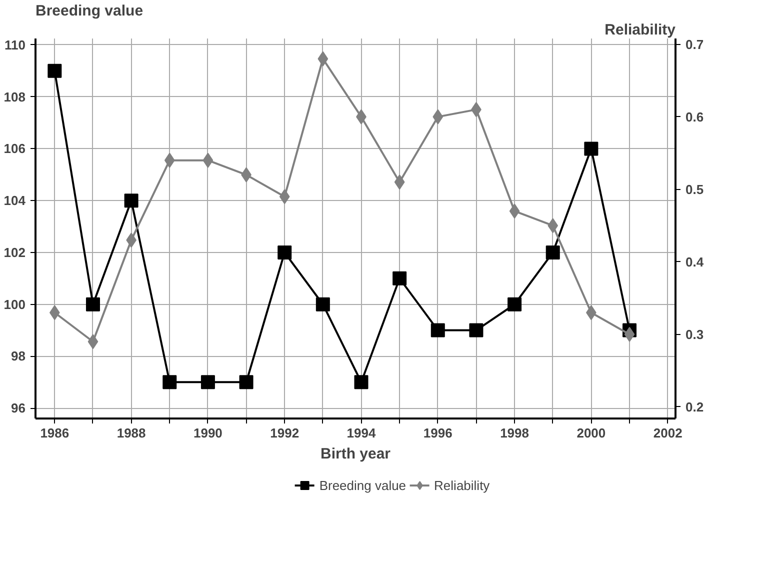 The image size is (770, 582). I want to click on x-tick-label: 2002, so click(667, 433).